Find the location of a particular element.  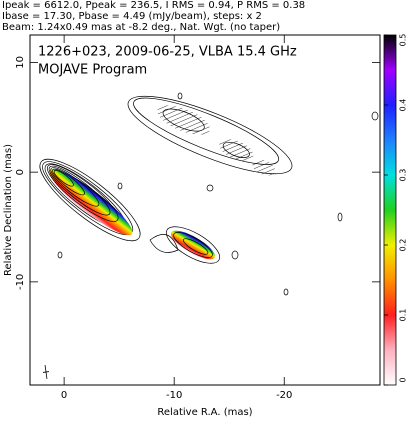

x-tick-label: 0 is located at coordinates (64, 395).